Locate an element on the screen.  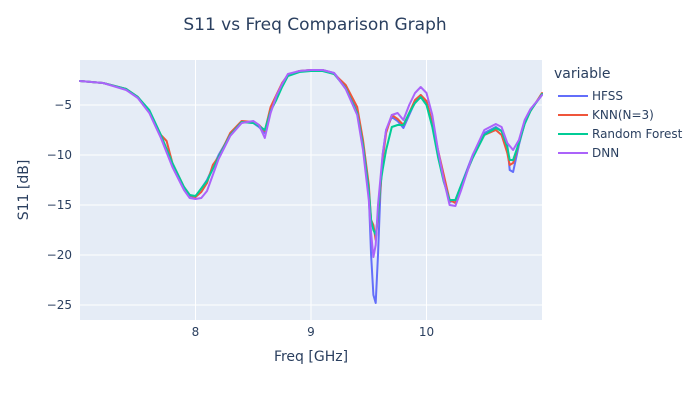
legend-label: KNN(N=3) is located at coordinates (623, 115).